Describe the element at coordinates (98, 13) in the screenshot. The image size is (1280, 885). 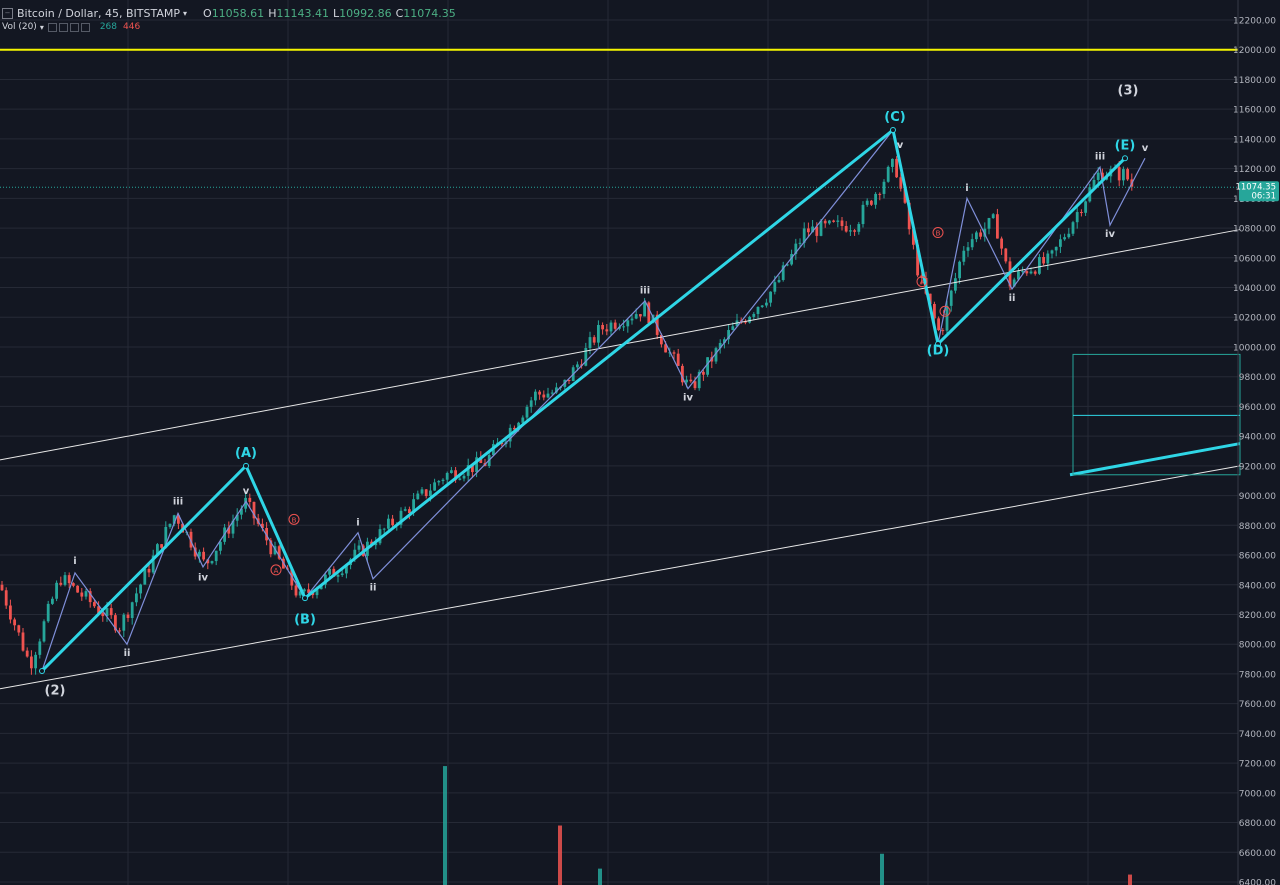
I see `symbol-title: Bitcoin / Dollar, 45, BITSTAMP` at that location.